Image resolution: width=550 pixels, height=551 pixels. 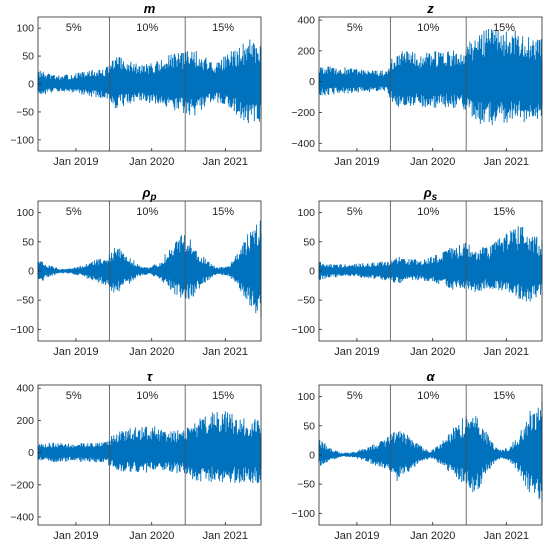 What do you see at coordinates (430, 376) in the screenshot?
I see `chart-title: α` at bounding box center [430, 376].